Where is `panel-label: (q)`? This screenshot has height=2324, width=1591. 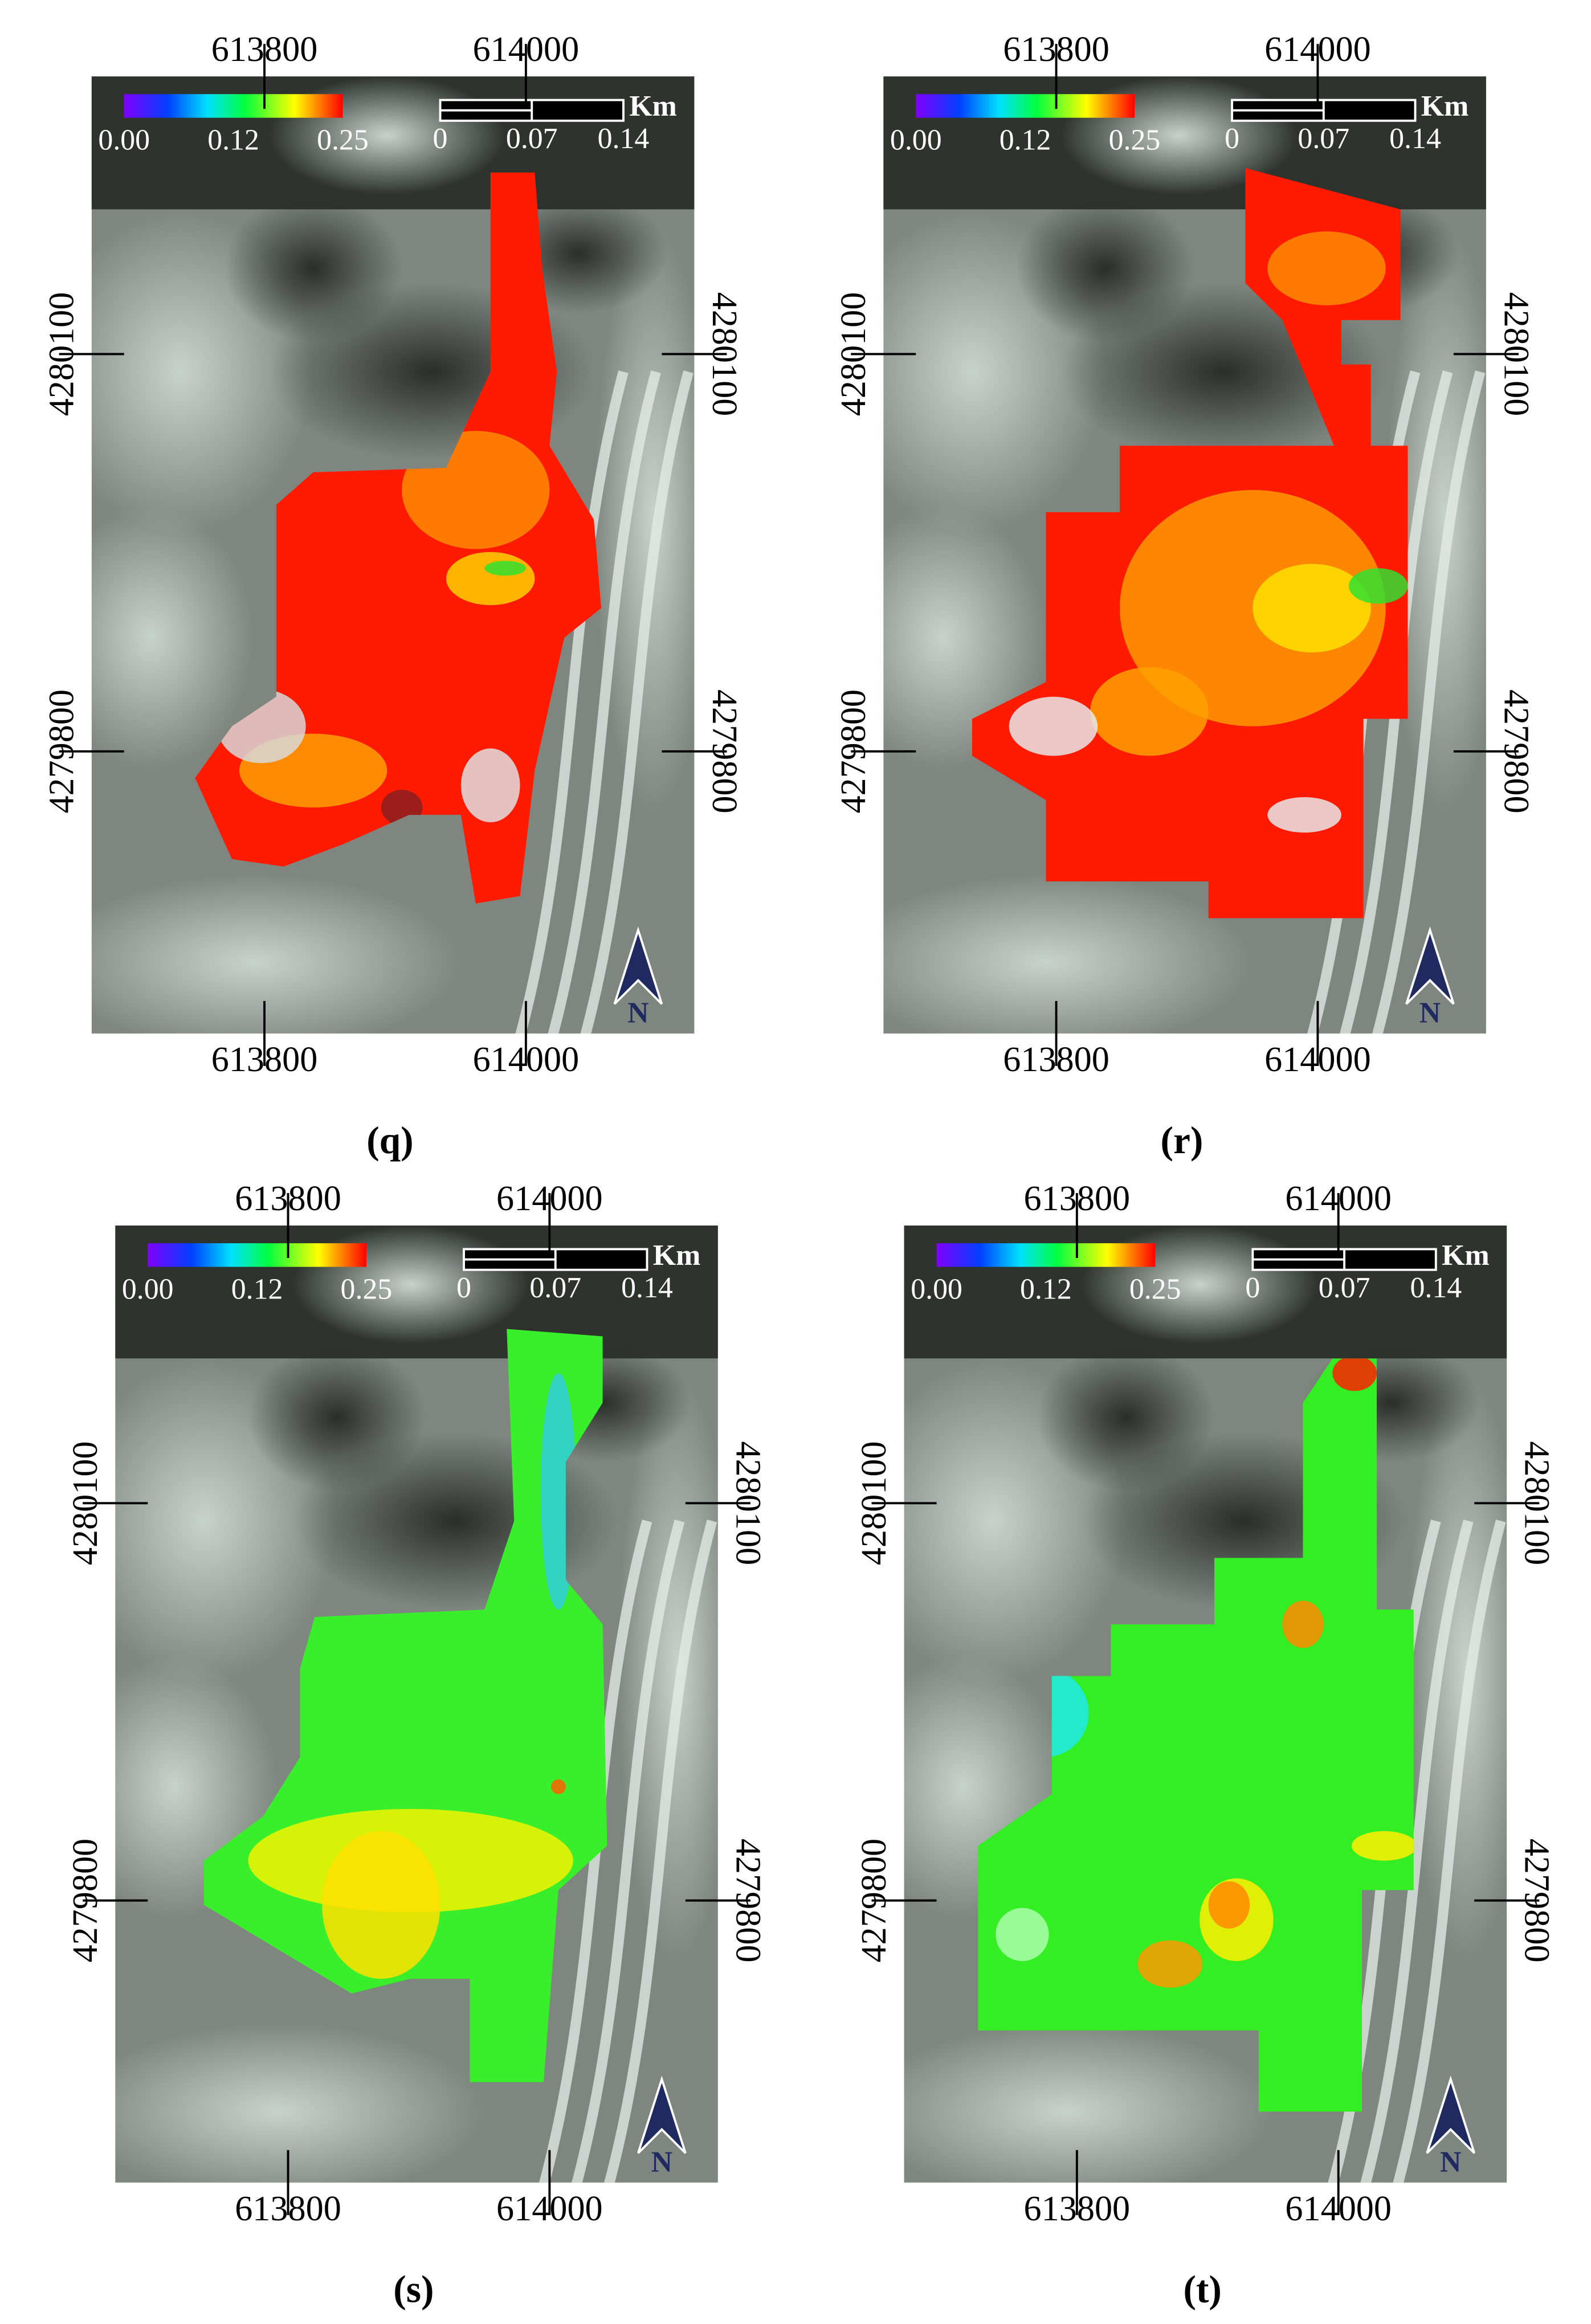
panel-label: (q) is located at coordinates (390, 1140).